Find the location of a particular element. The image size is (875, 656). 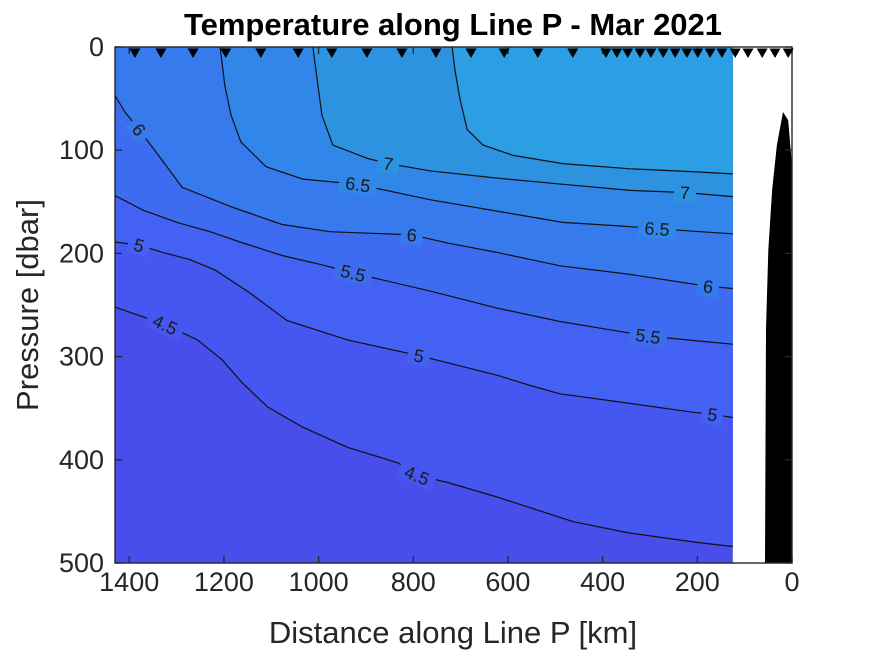

contour-label-text: 5.5 is located at coordinates (648, 336).